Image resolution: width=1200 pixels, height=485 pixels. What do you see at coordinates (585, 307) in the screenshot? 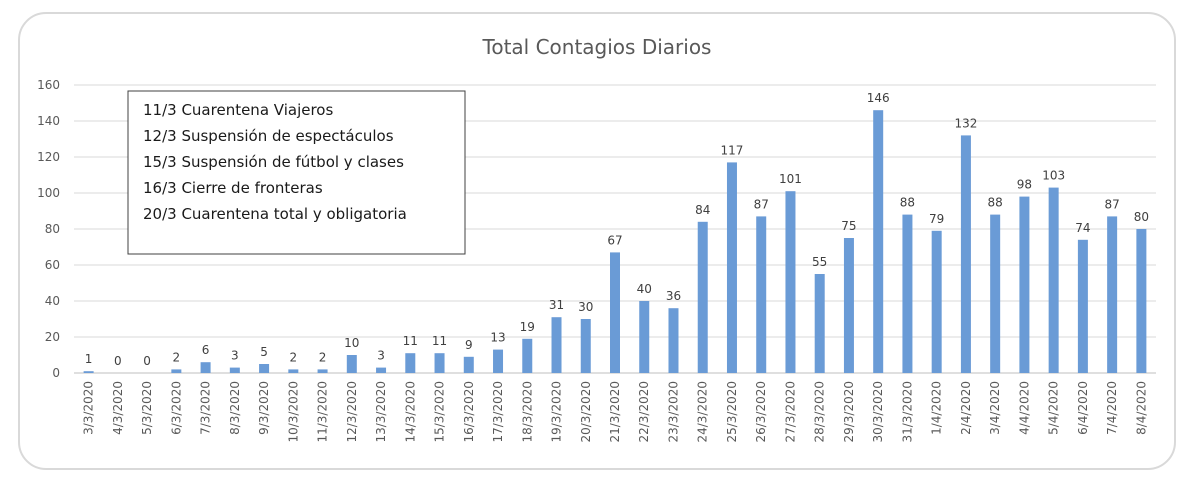
I see `data-label: 30` at bounding box center [585, 307].